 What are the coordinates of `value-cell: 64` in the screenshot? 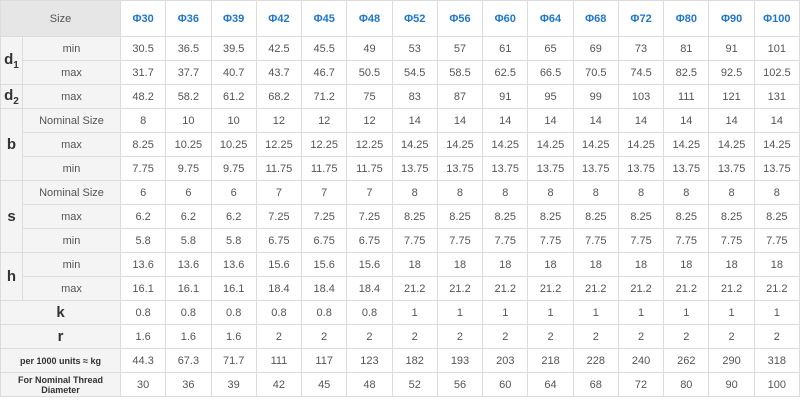 It's located at (550, 384).